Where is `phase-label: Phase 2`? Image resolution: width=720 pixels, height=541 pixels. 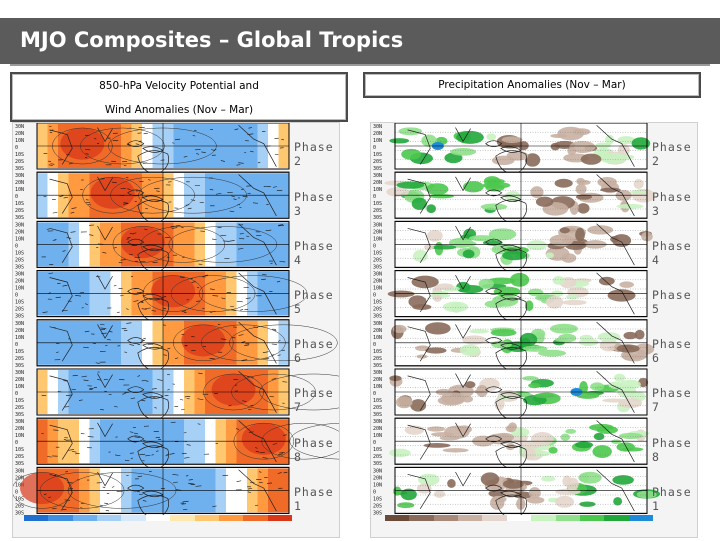 phase-label: Phase 2 is located at coordinates (674, 154).